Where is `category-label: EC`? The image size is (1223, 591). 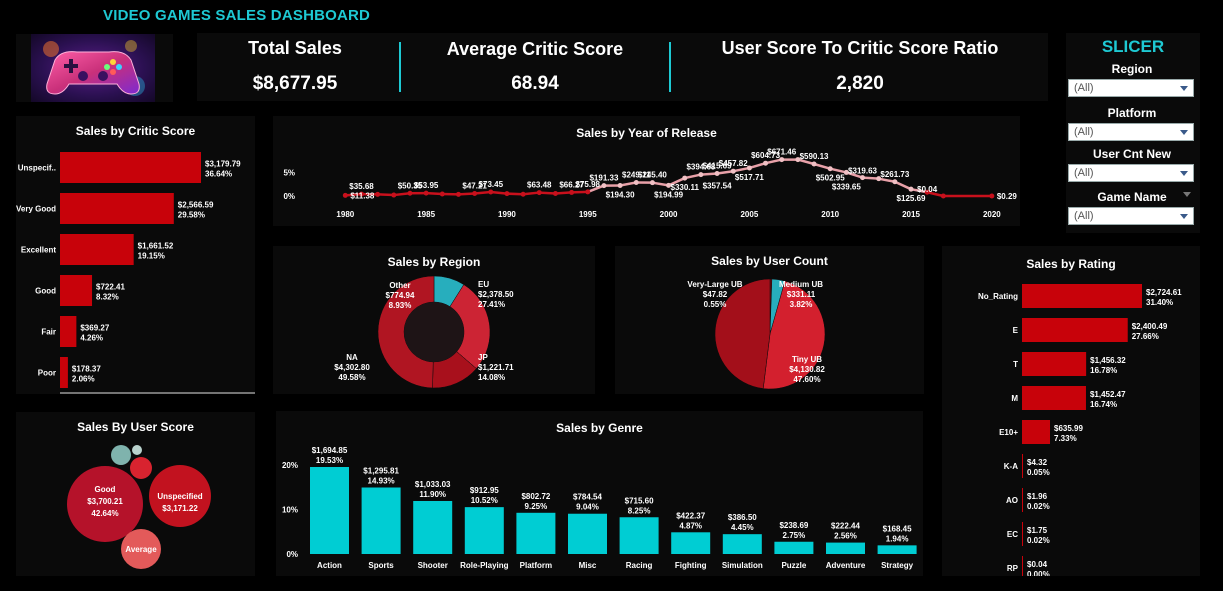 category-label: EC is located at coordinates (1012, 534).